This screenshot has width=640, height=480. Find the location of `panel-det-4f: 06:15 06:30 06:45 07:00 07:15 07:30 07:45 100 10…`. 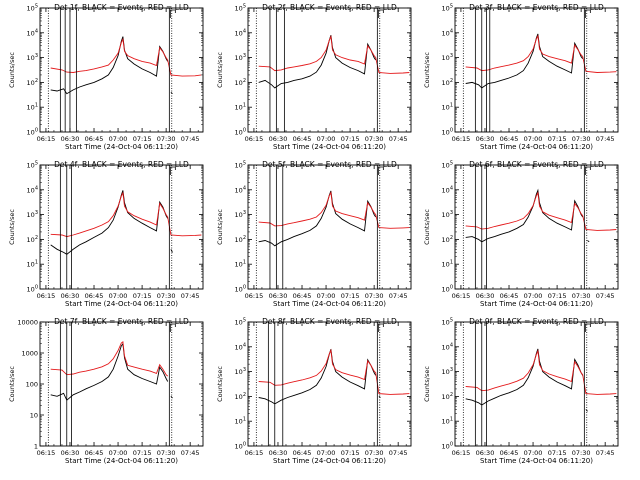

panel-det-4f: 06:15 06:30 06:45 07:00 07:15 07:30 07:45 100 10… is located at coordinates (106, 234).